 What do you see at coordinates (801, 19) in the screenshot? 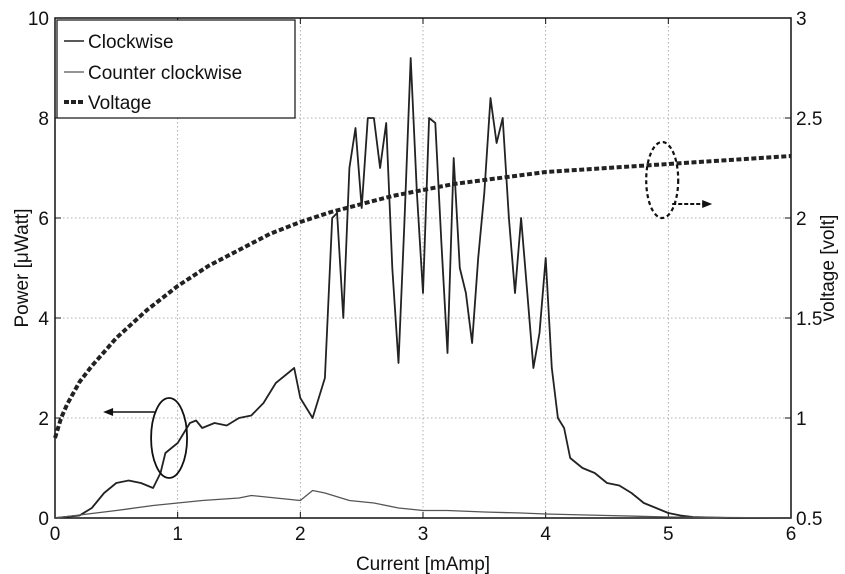
I see `y-right-tick-label: 3` at bounding box center [801, 19].